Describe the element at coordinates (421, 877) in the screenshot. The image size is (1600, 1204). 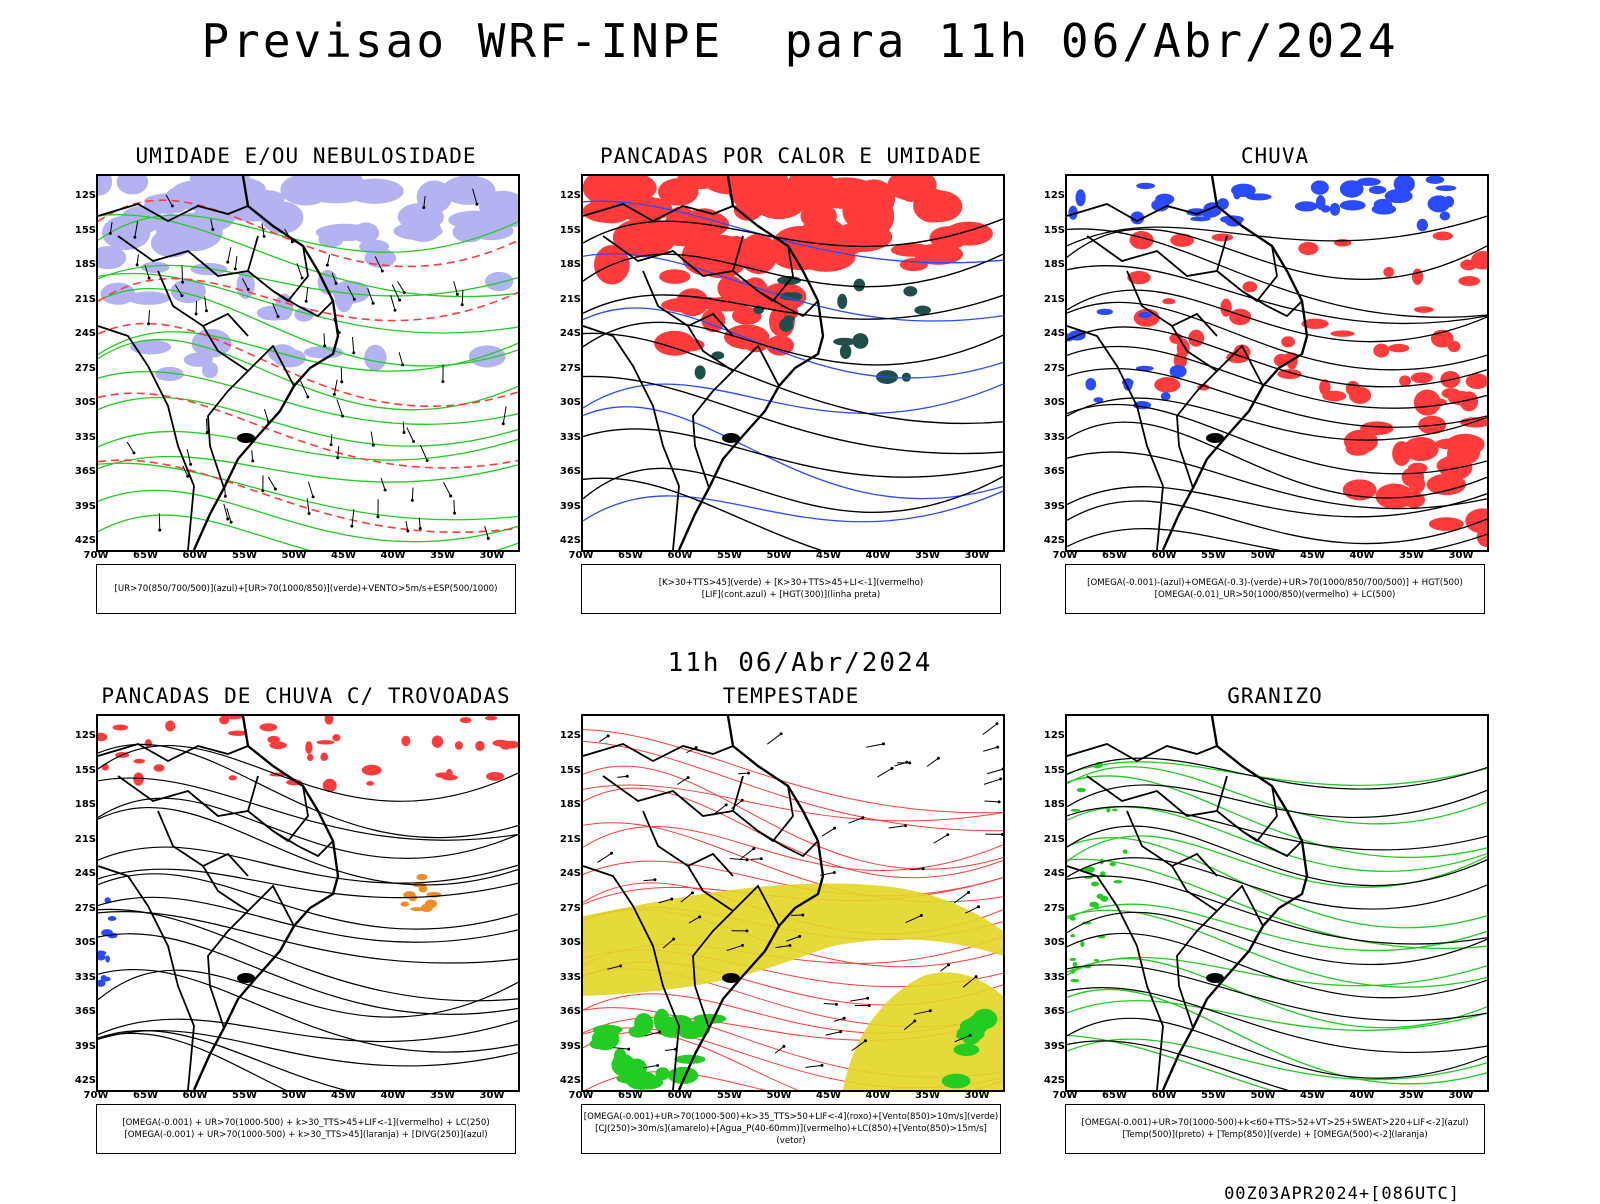
I see `convection-area` at that location.